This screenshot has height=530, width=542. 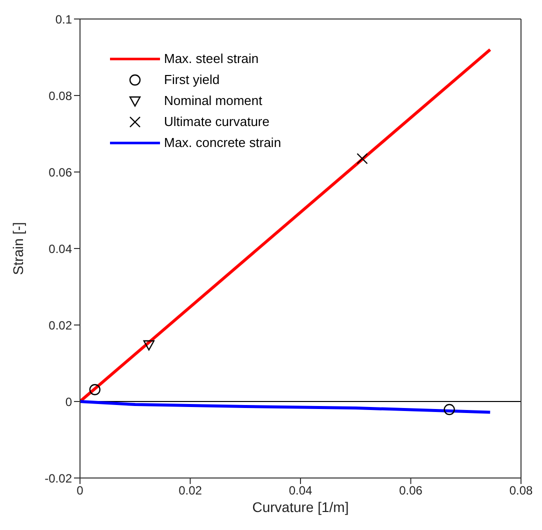 What do you see at coordinates (213, 100) in the screenshot?
I see `legend-label: Nominal moment` at bounding box center [213, 100].